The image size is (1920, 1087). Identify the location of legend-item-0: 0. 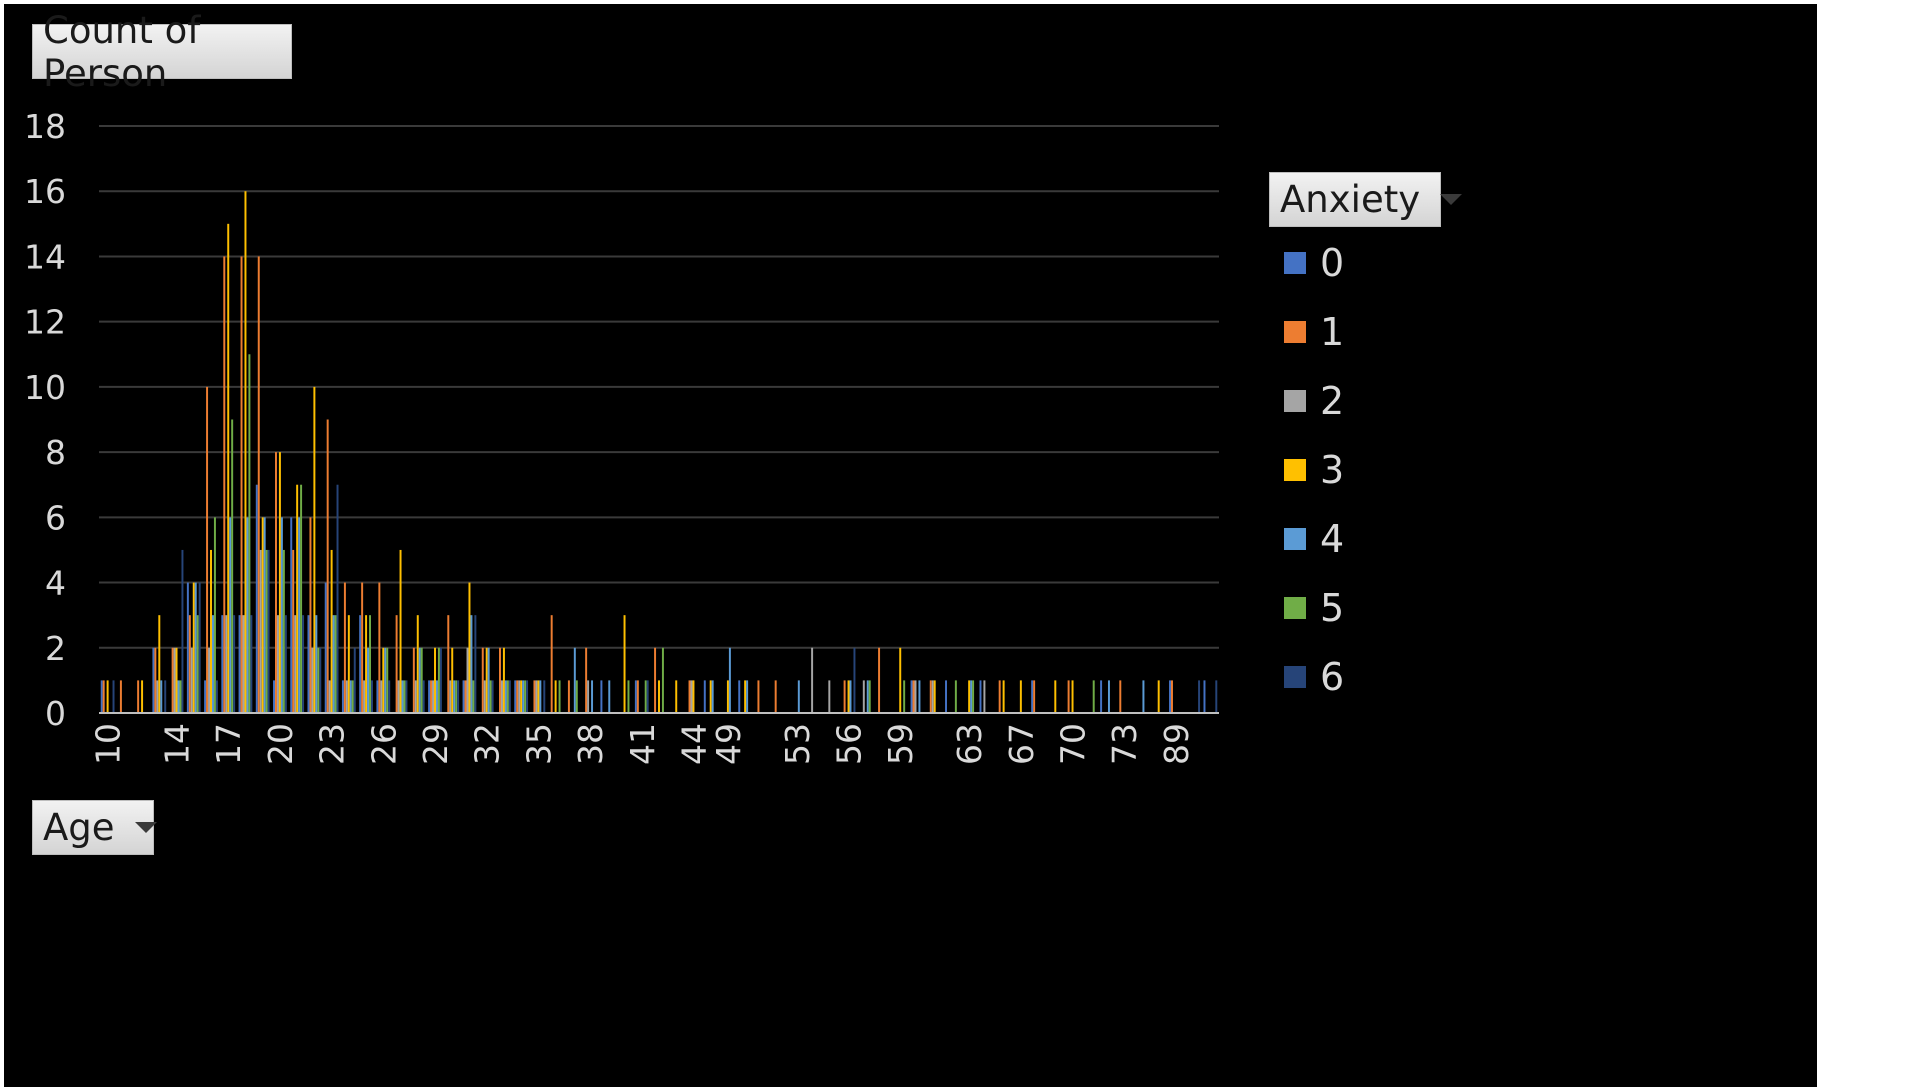
(1314, 262).